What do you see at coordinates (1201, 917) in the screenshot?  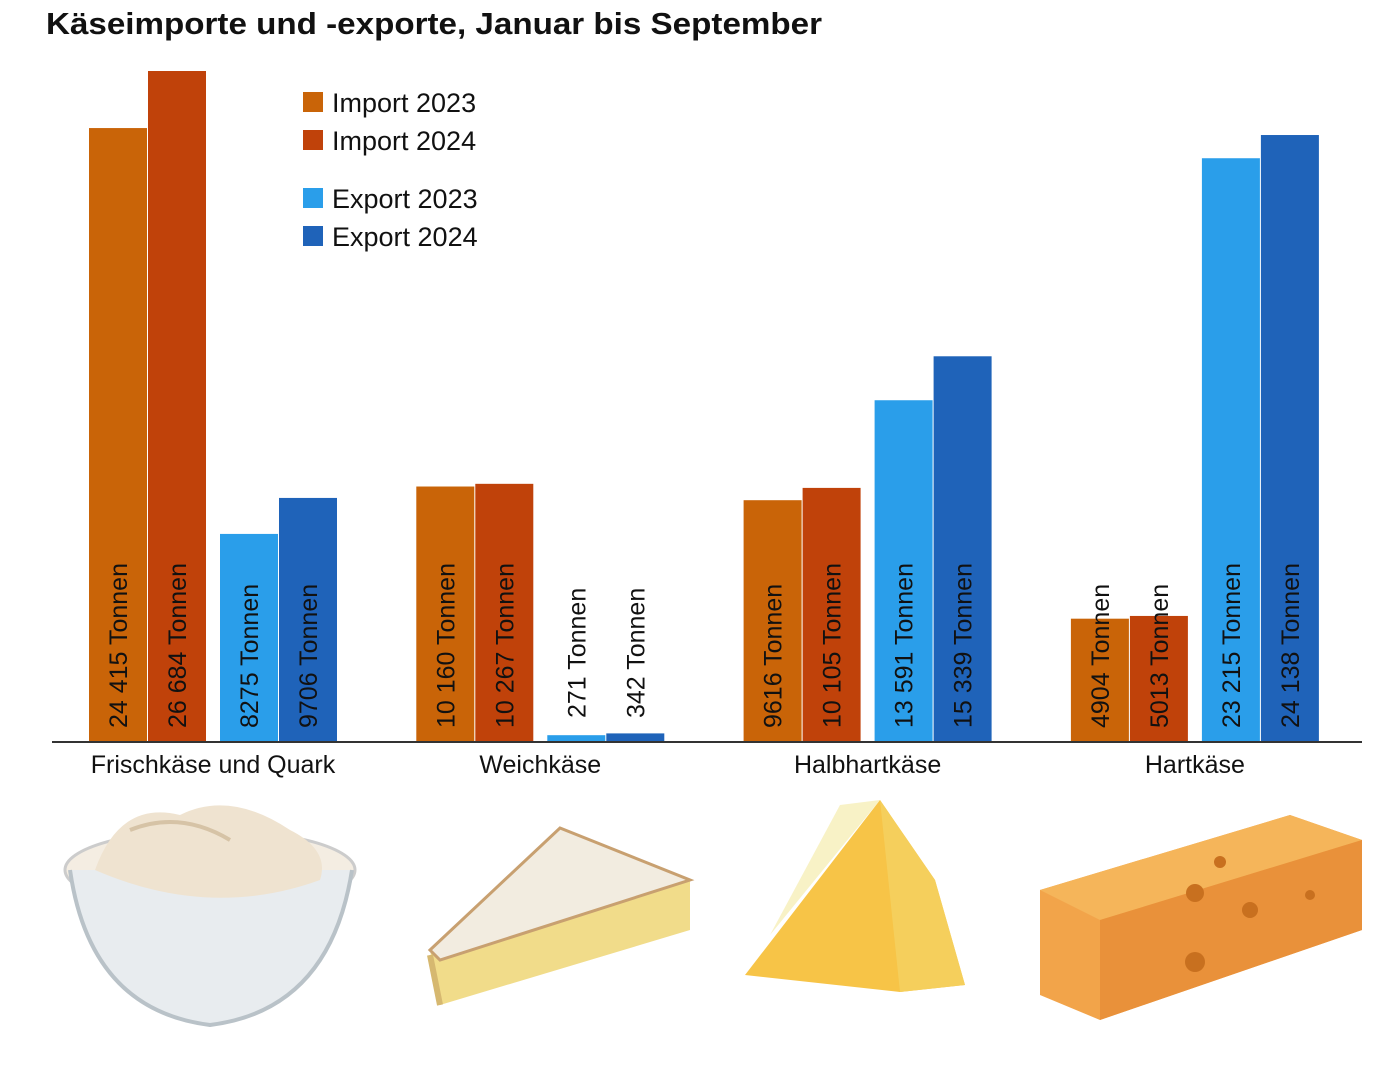 I see `hard-cheese-block-image` at bounding box center [1201, 917].